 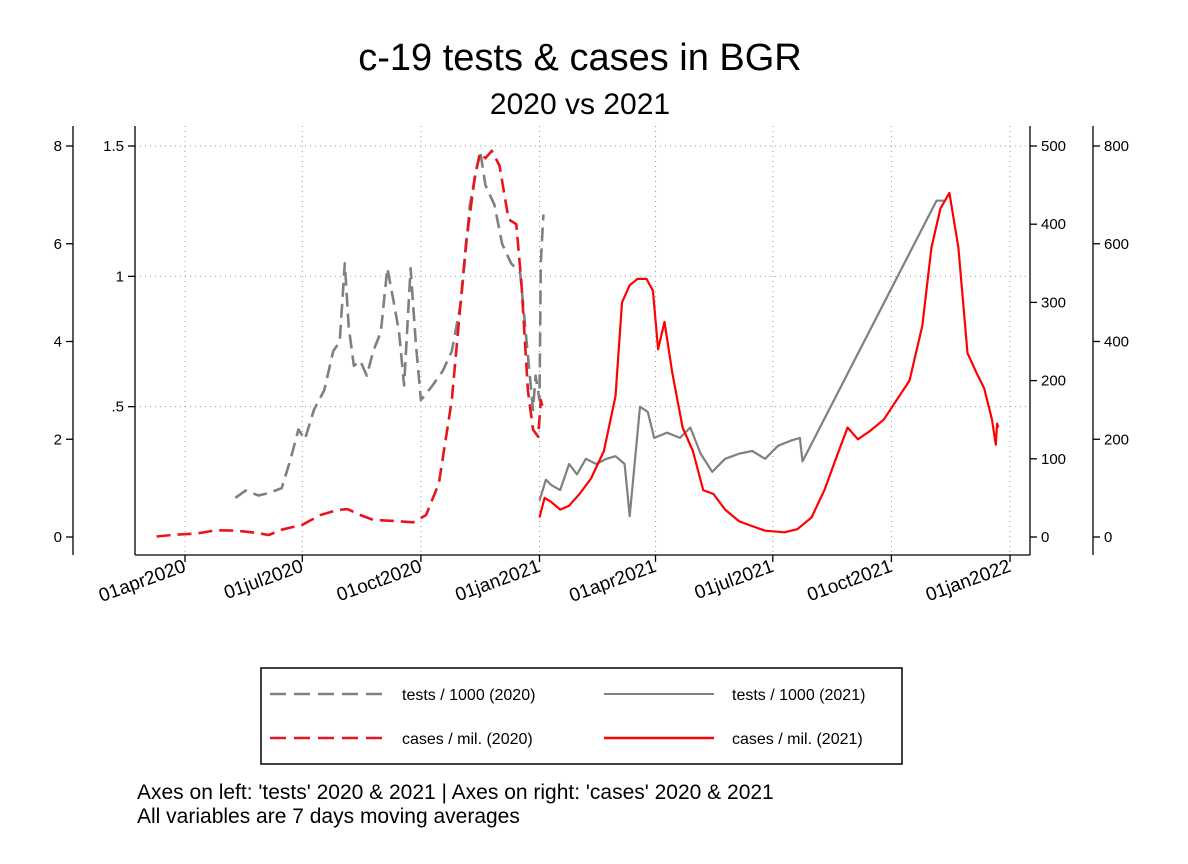 What do you see at coordinates (58, 537) in the screenshot?
I see `y-tick-label-tests2020: 0` at bounding box center [58, 537].